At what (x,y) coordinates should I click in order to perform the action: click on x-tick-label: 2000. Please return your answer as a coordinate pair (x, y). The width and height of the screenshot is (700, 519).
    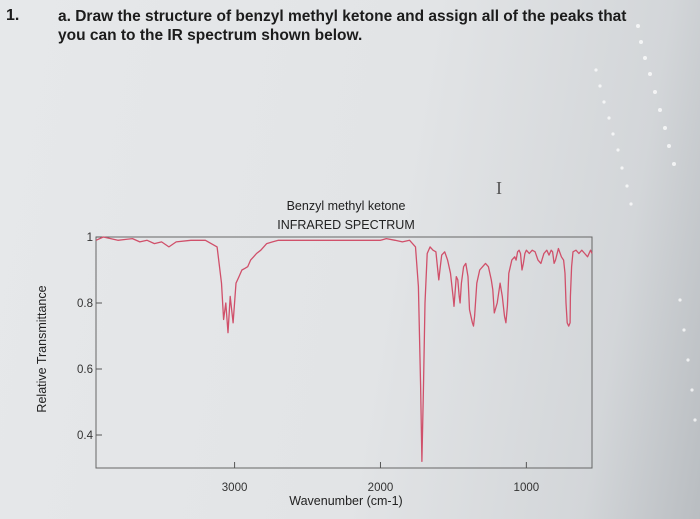
    Looking at the image, I should click on (381, 488).